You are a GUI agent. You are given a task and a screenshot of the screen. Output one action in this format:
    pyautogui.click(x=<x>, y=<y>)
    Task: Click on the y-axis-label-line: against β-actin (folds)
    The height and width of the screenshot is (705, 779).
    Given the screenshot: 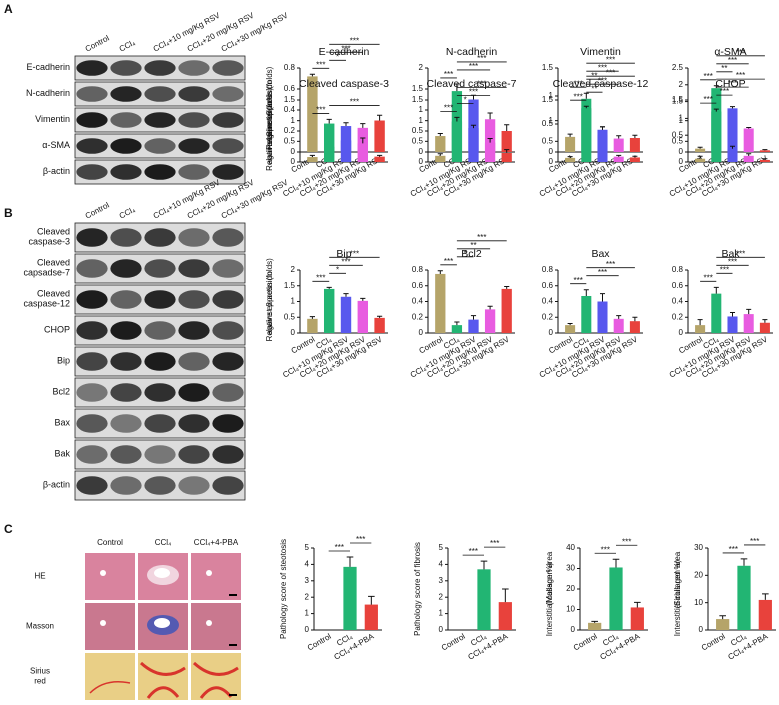 What is the action you would take?
    pyautogui.click(x=269, y=296)
    